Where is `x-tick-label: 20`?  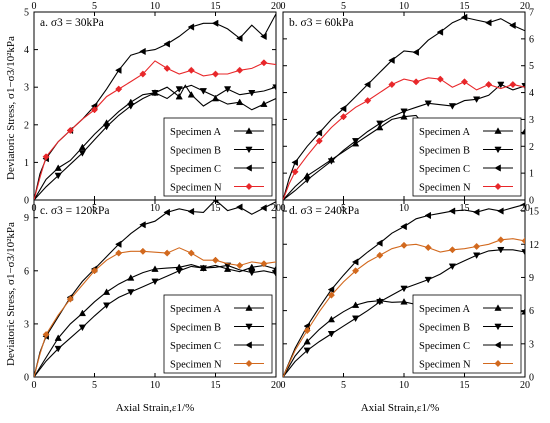
x-tick-label: 20 is located at coordinates (525, 385).